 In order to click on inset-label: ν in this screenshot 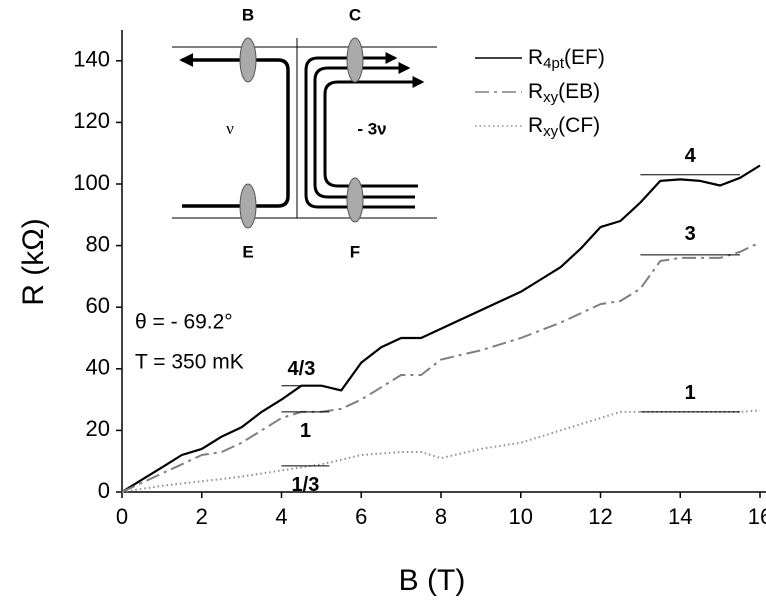, I will do `click(230, 128)`.